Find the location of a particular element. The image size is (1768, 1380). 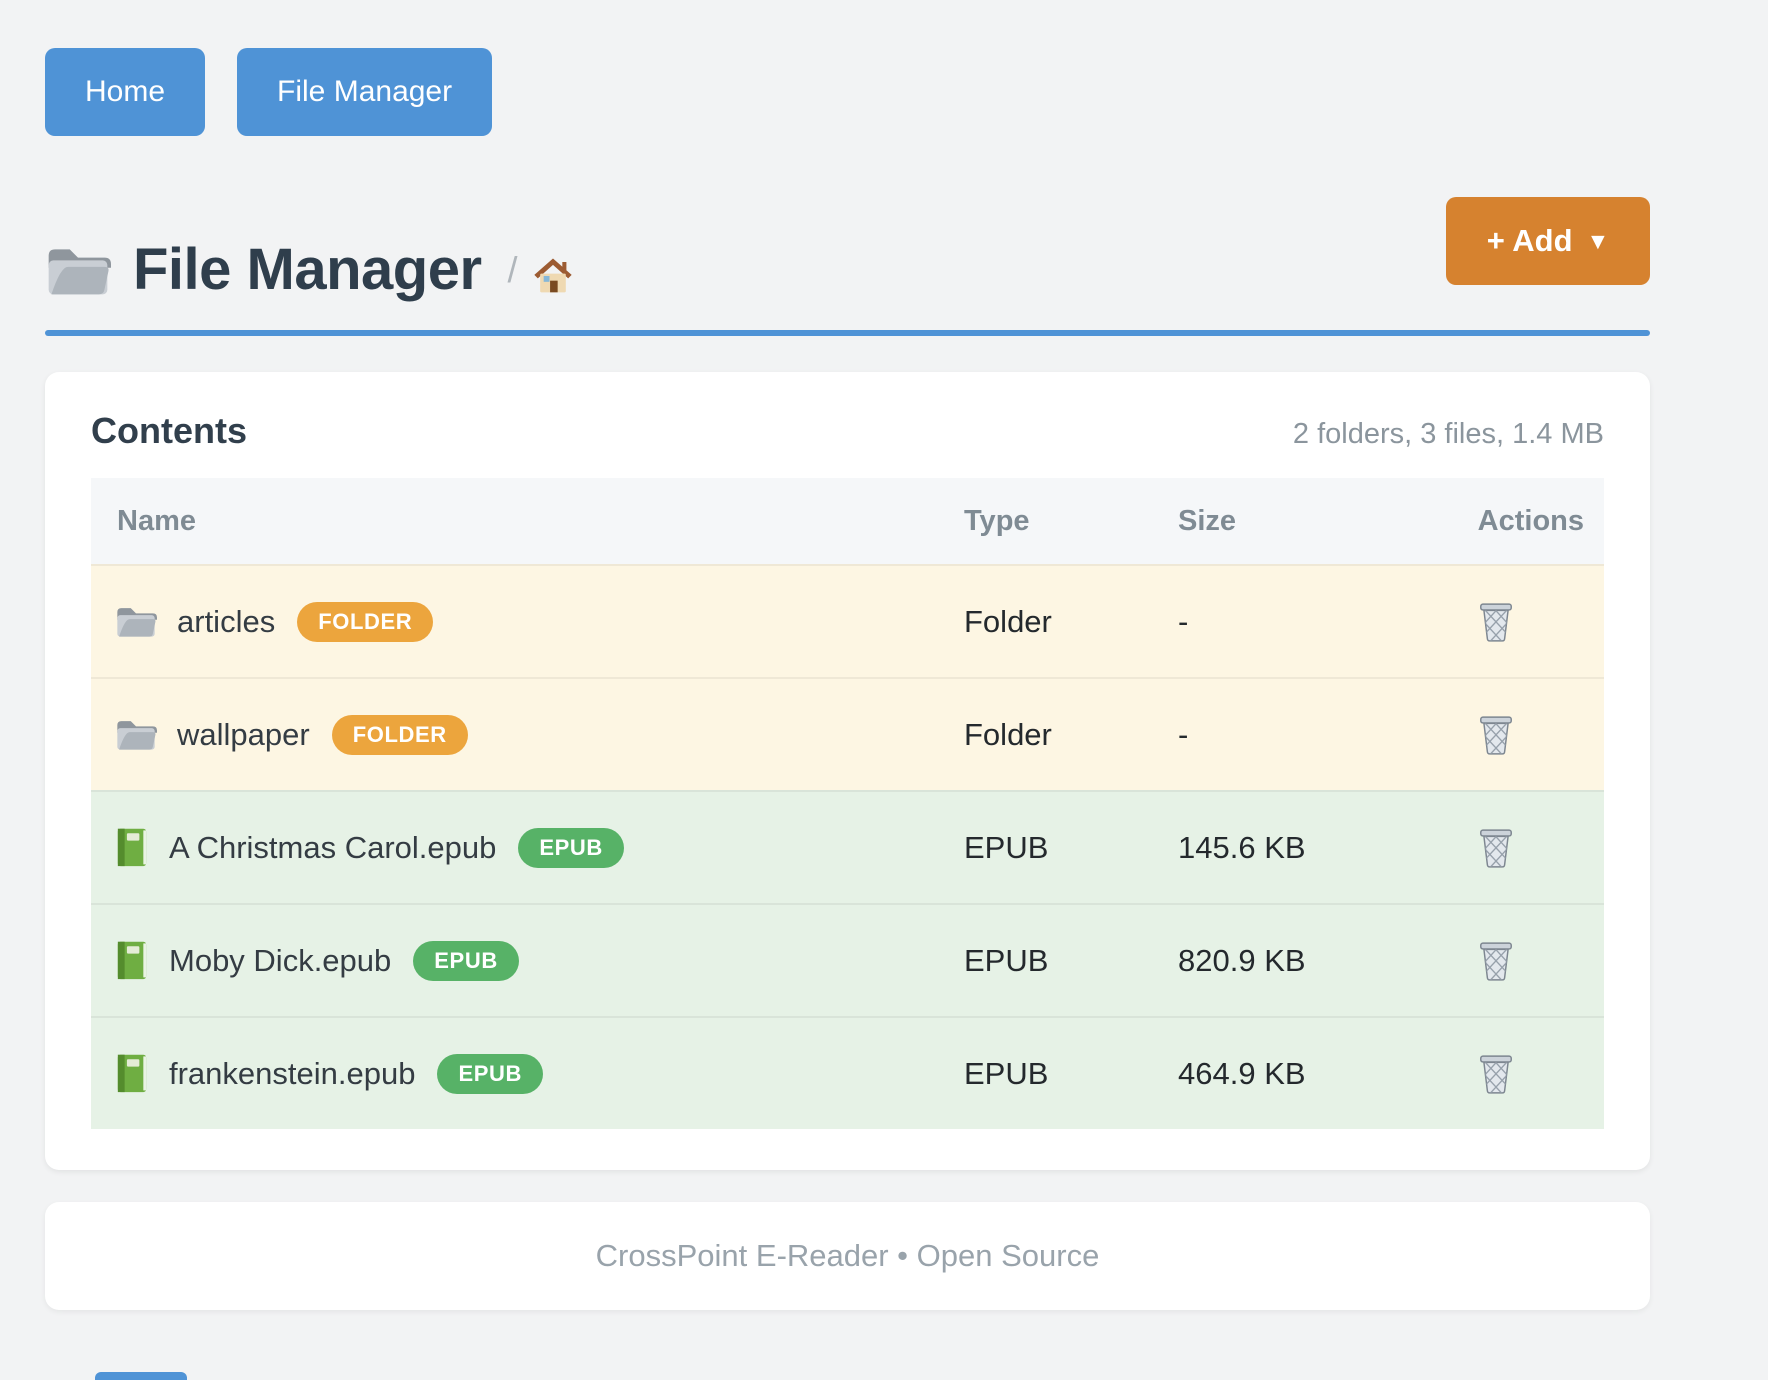

table-row: frankenstein.epub EPUB EPUB 464.9 KB is located at coordinates (847, 1072).